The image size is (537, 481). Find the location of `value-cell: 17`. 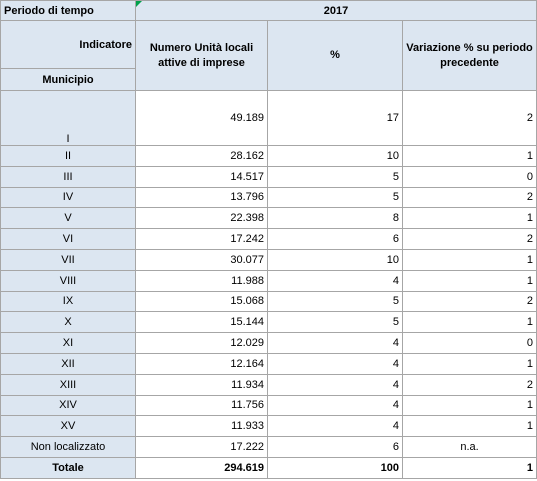

value-cell: 17 is located at coordinates (335, 118).